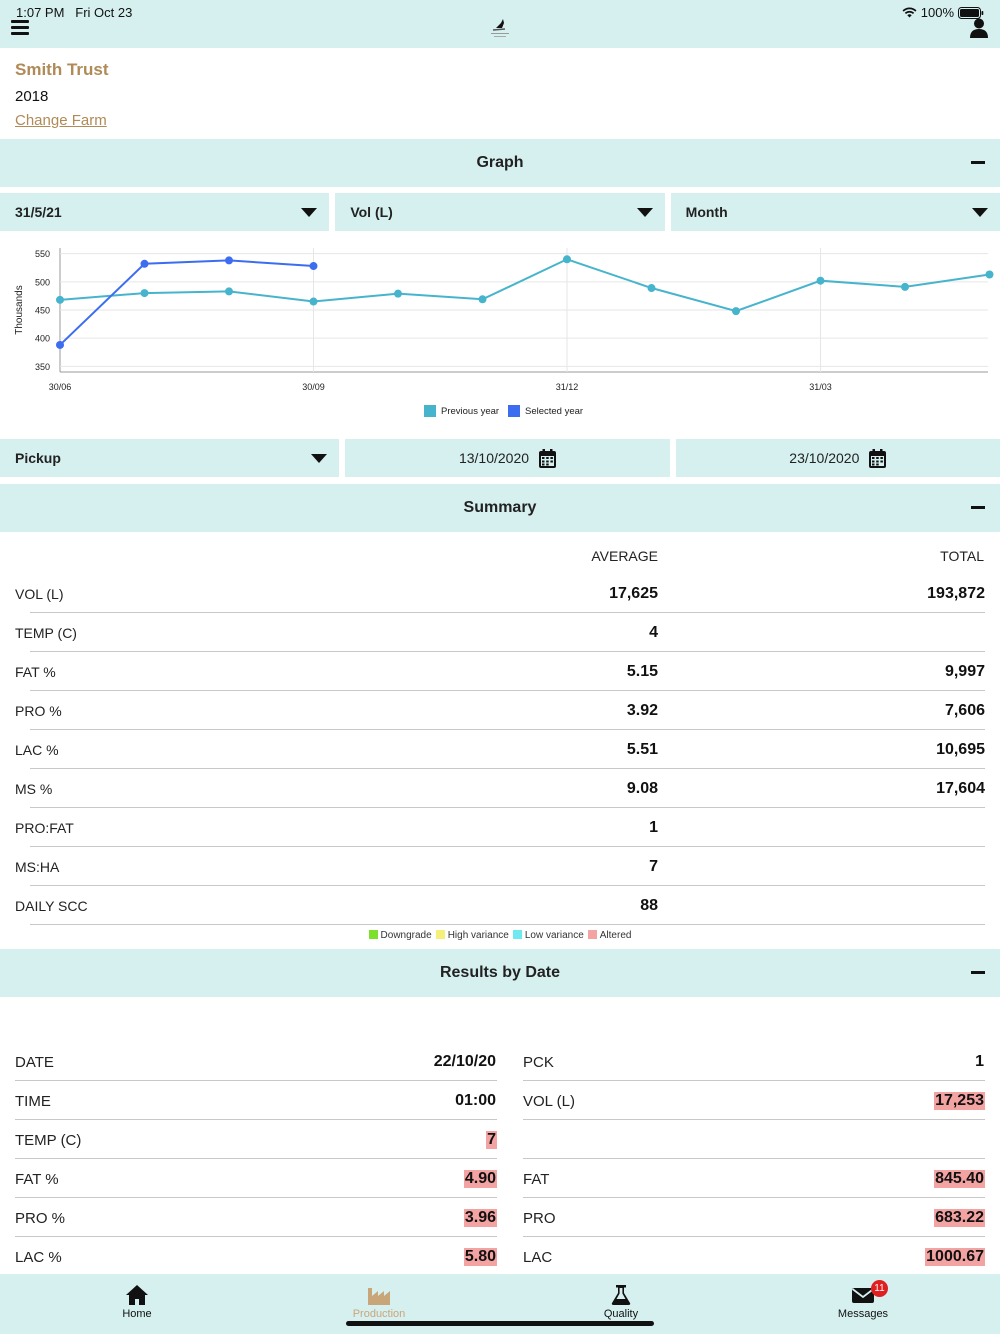 This screenshot has width=1000, height=1334. What do you see at coordinates (609, 935) in the screenshot?
I see `variance-legend-item: Altered` at bounding box center [609, 935].